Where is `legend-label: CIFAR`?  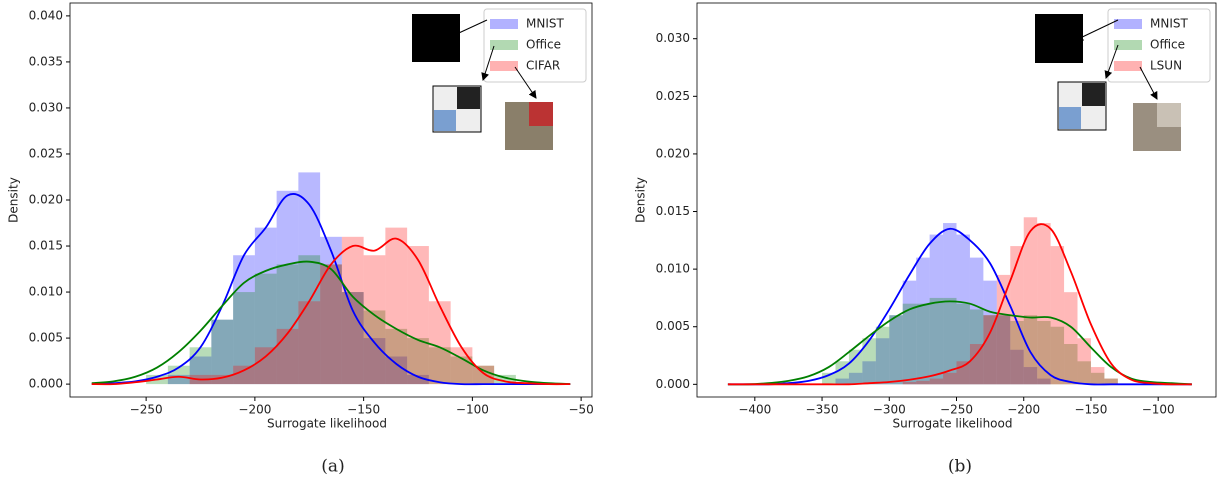
legend-label: CIFAR is located at coordinates (543, 66).